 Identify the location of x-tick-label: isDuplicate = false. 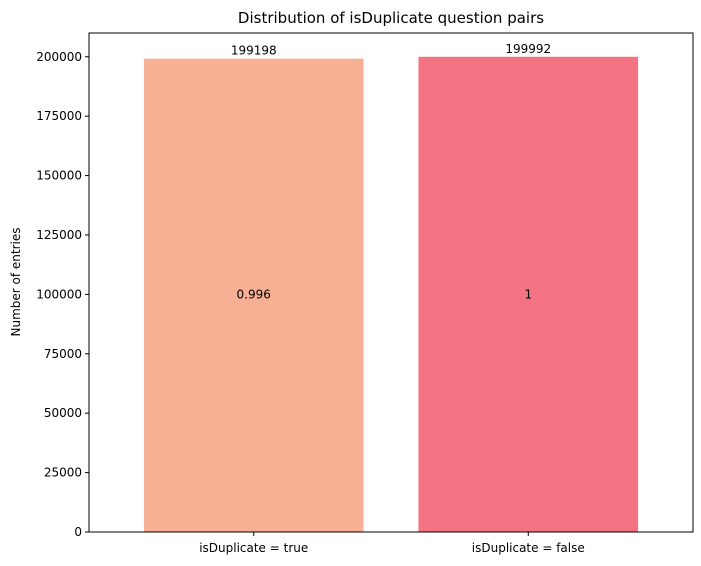
(528, 548).